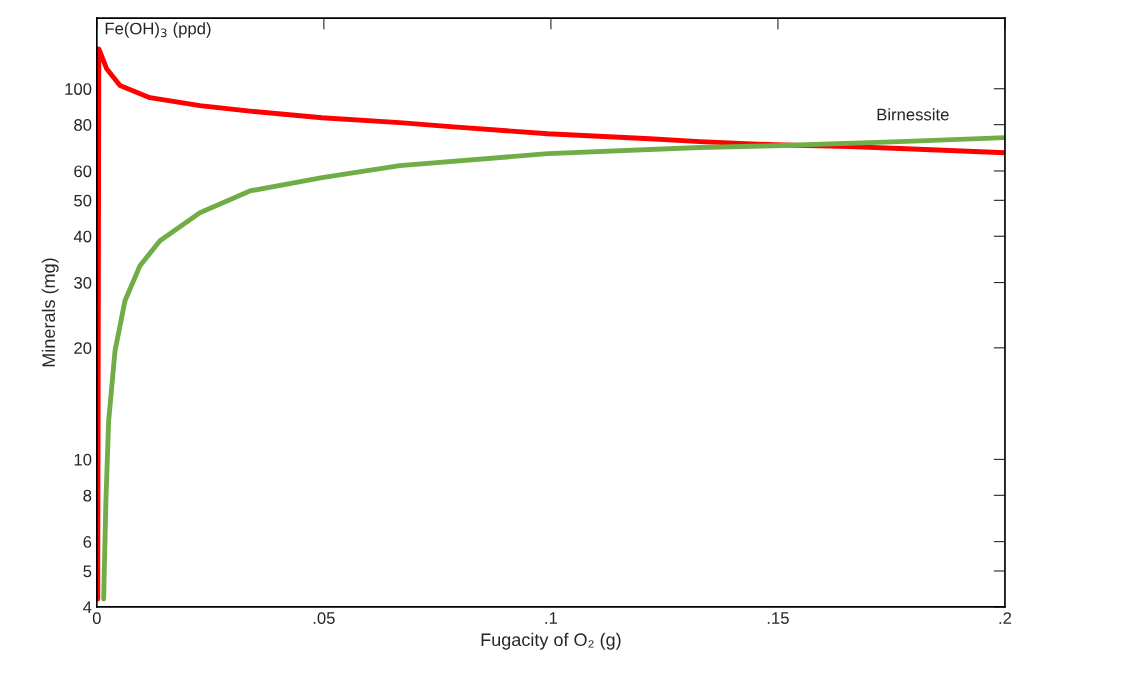 The width and height of the screenshot is (1126, 700). I want to click on y-tick-label: 30, so click(83, 282).